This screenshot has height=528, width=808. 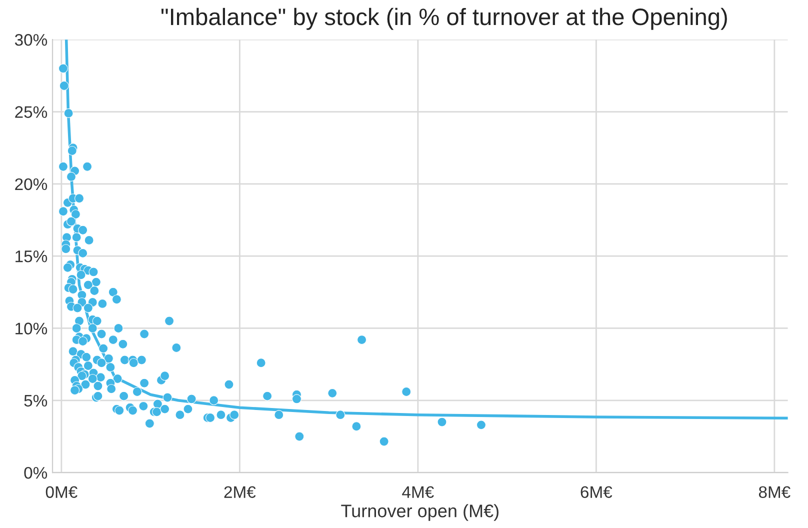 What do you see at coordinates (62, 492) in the screenshot?
I see `x-tick-label: 0M€` at bounding box center [62, 492].